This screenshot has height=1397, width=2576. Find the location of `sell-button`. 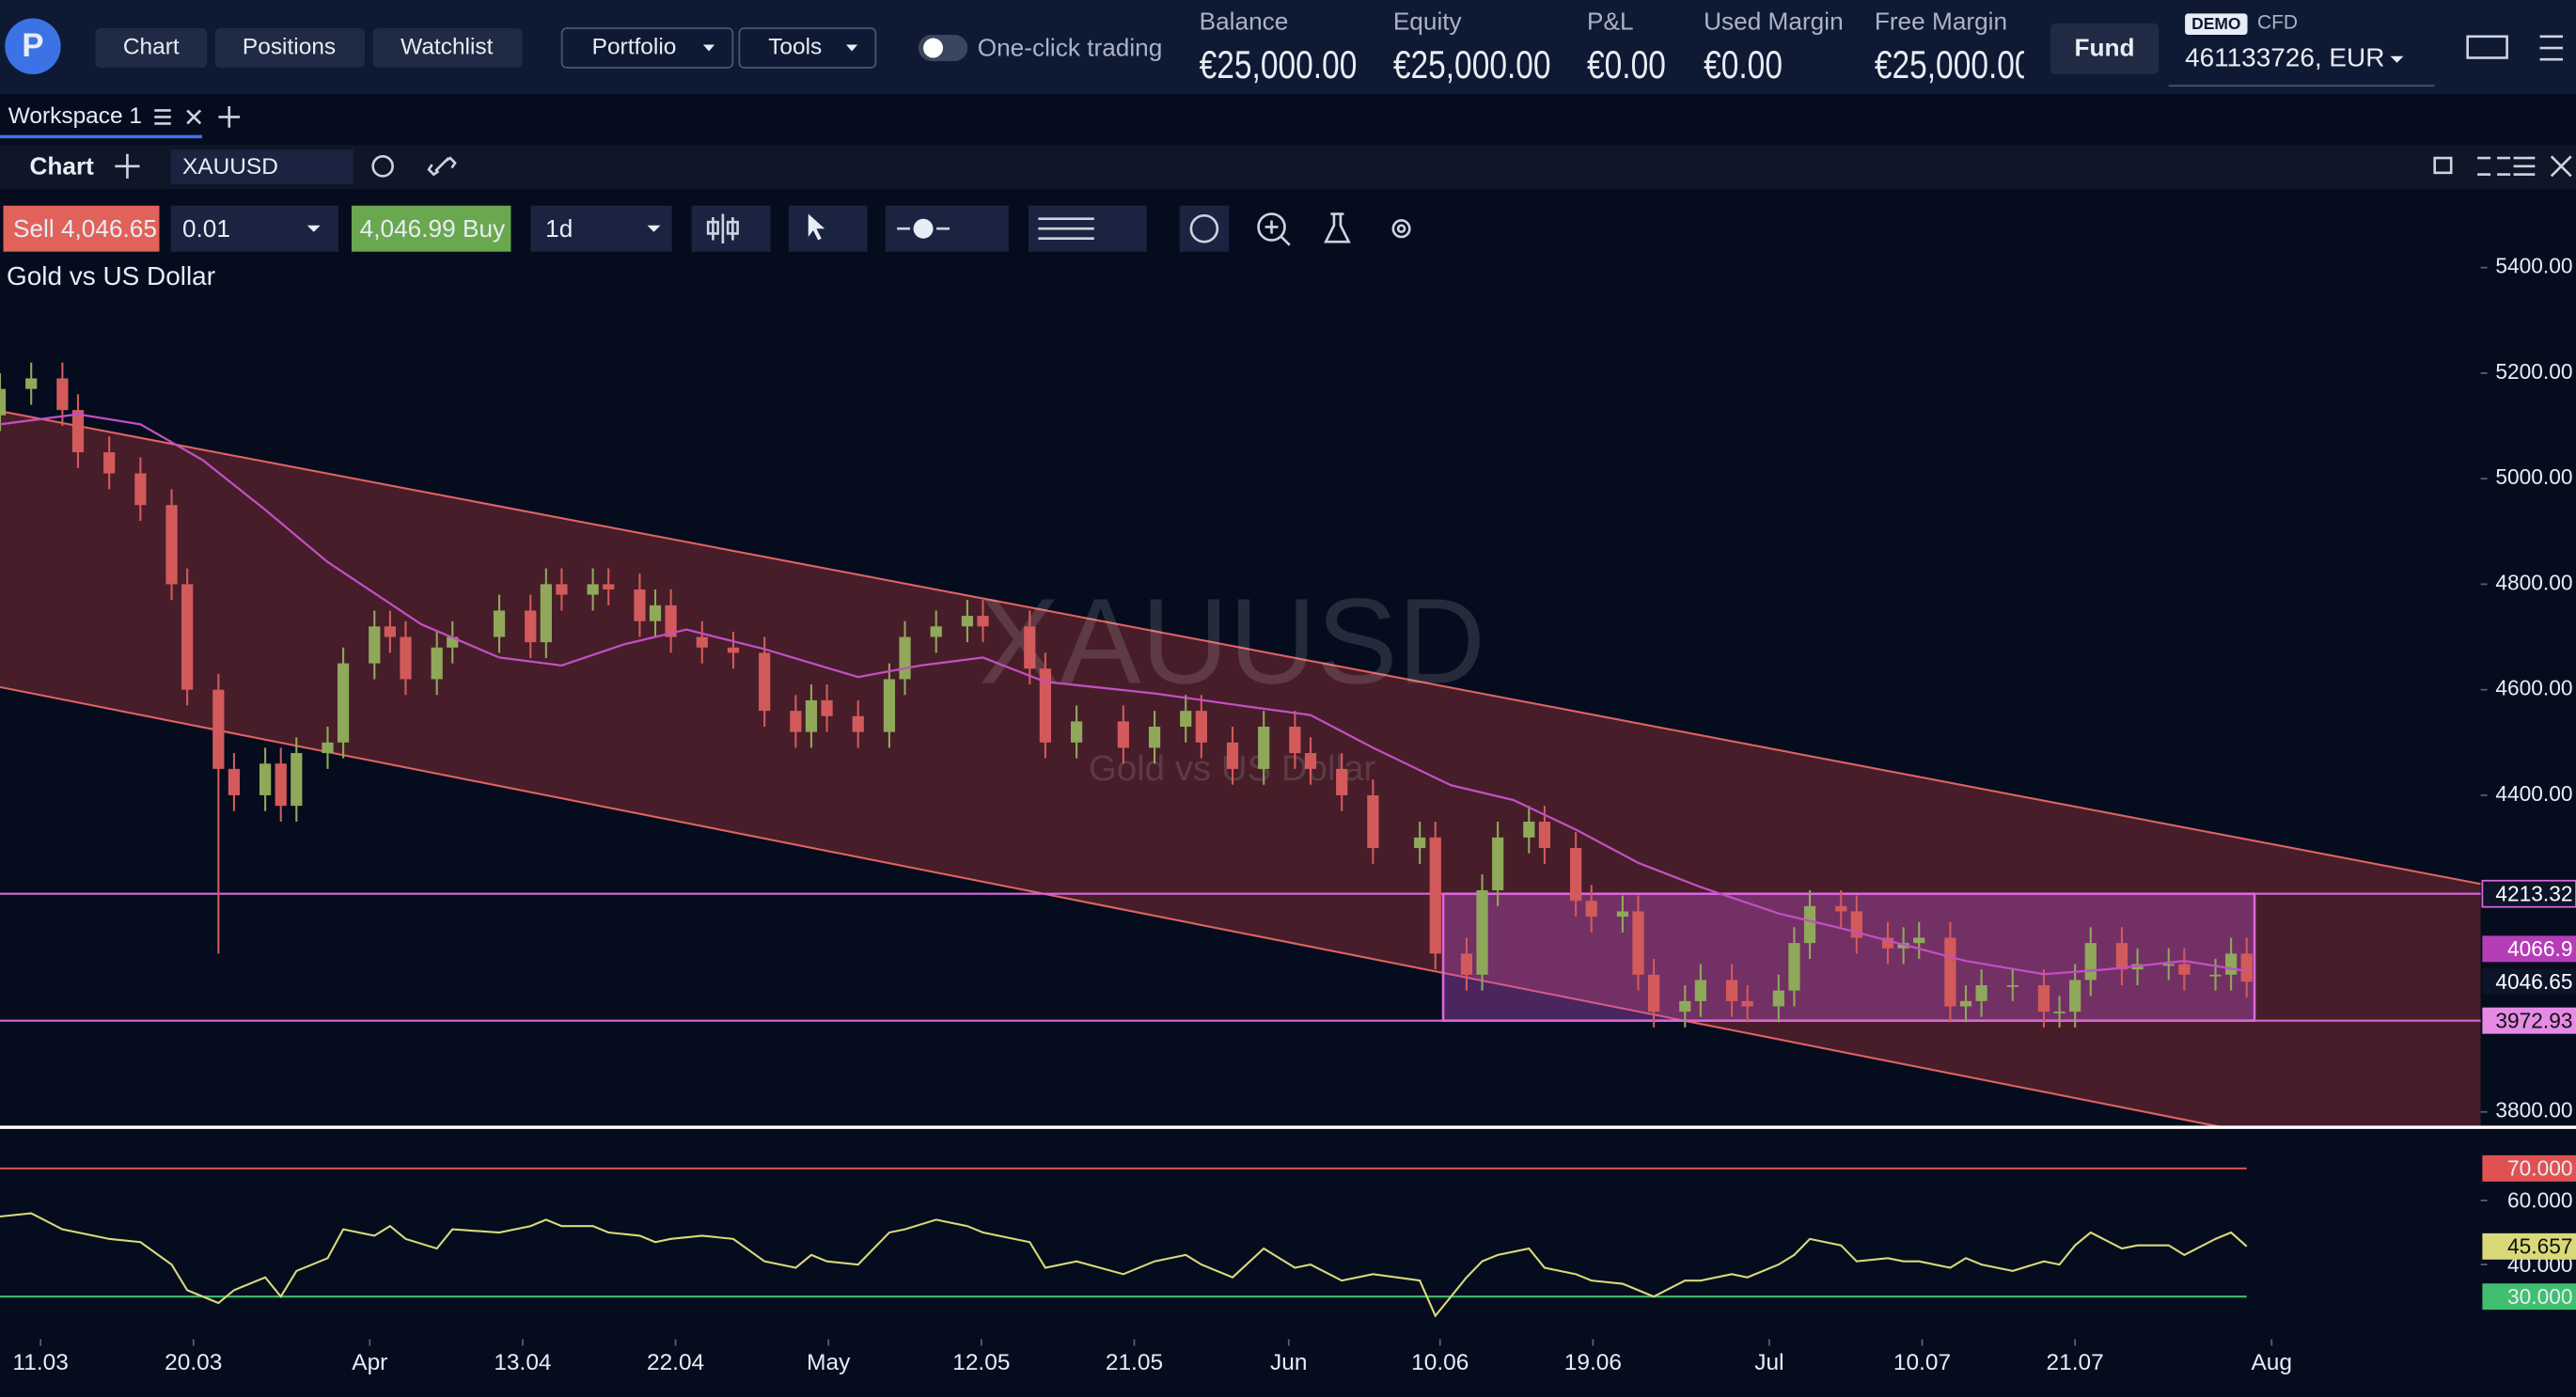

sell-button is located at coordinates (82, 229).